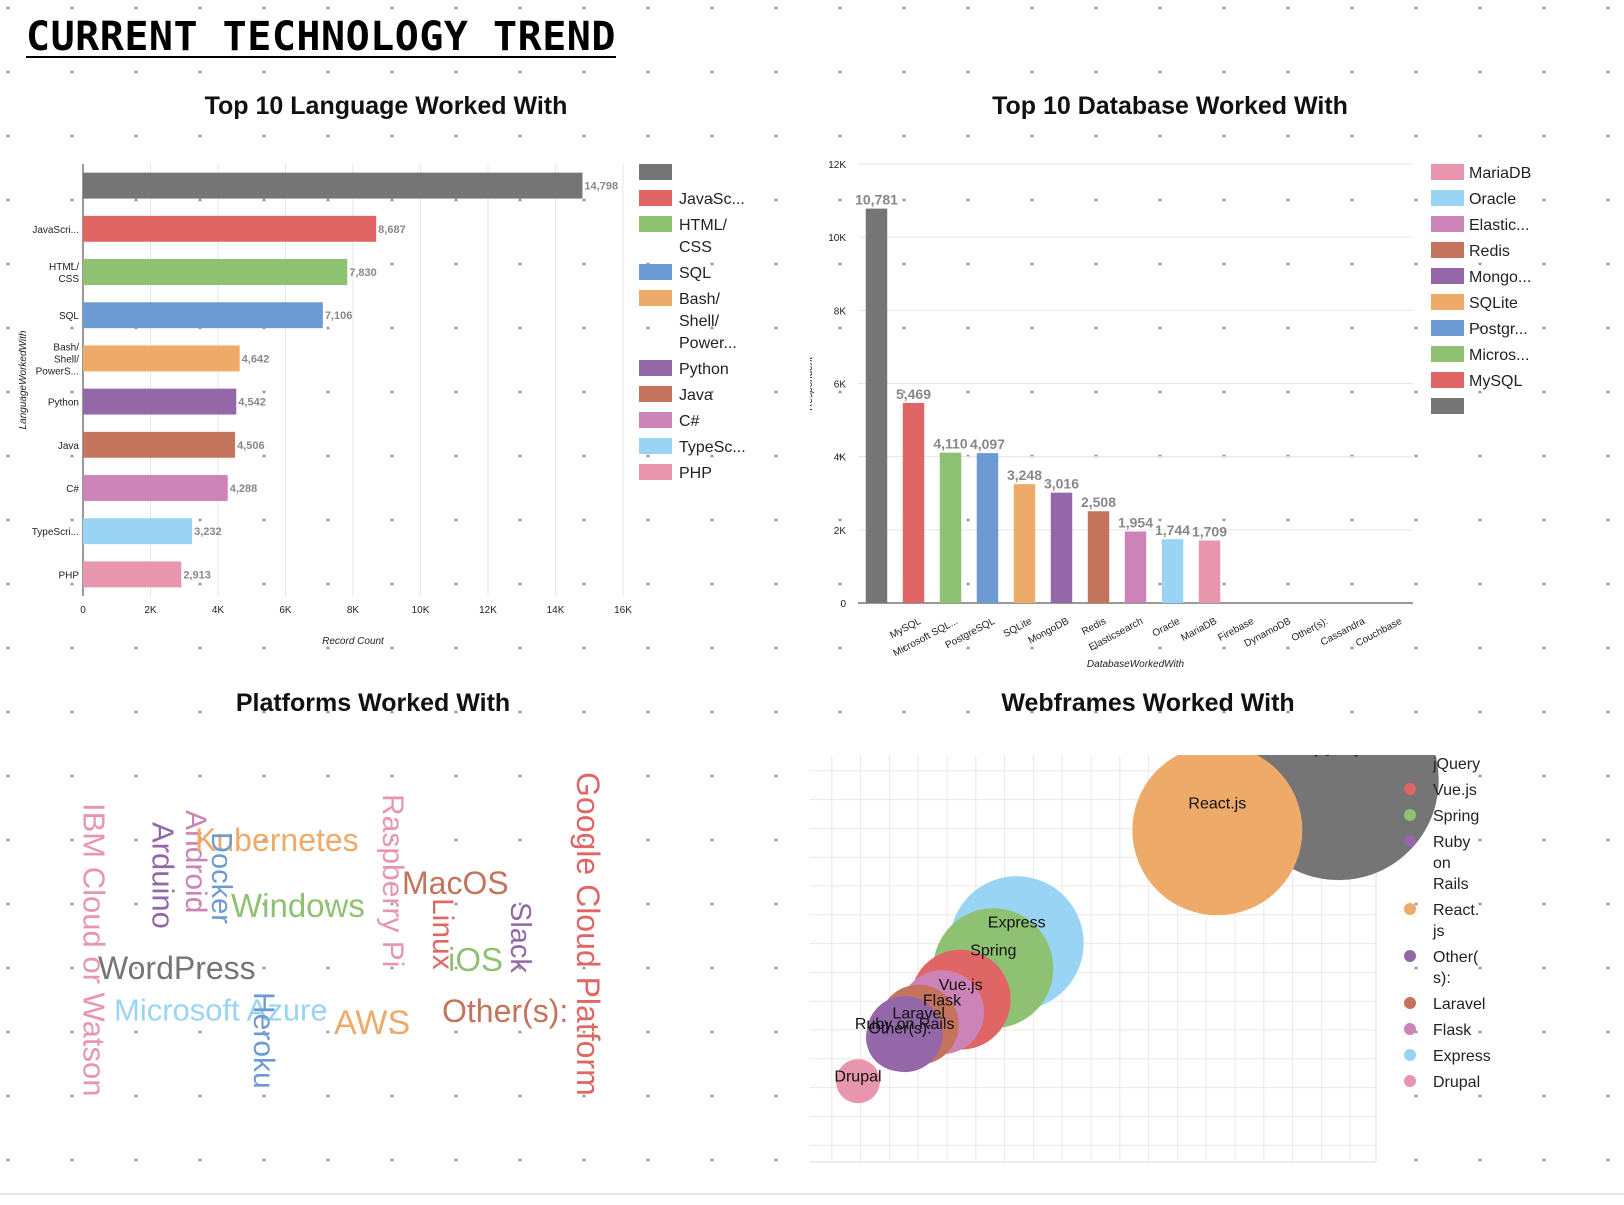 This screenshot has width=1624, height=1205. I want to click on x-tick-label: 14K, so click(556, 610).